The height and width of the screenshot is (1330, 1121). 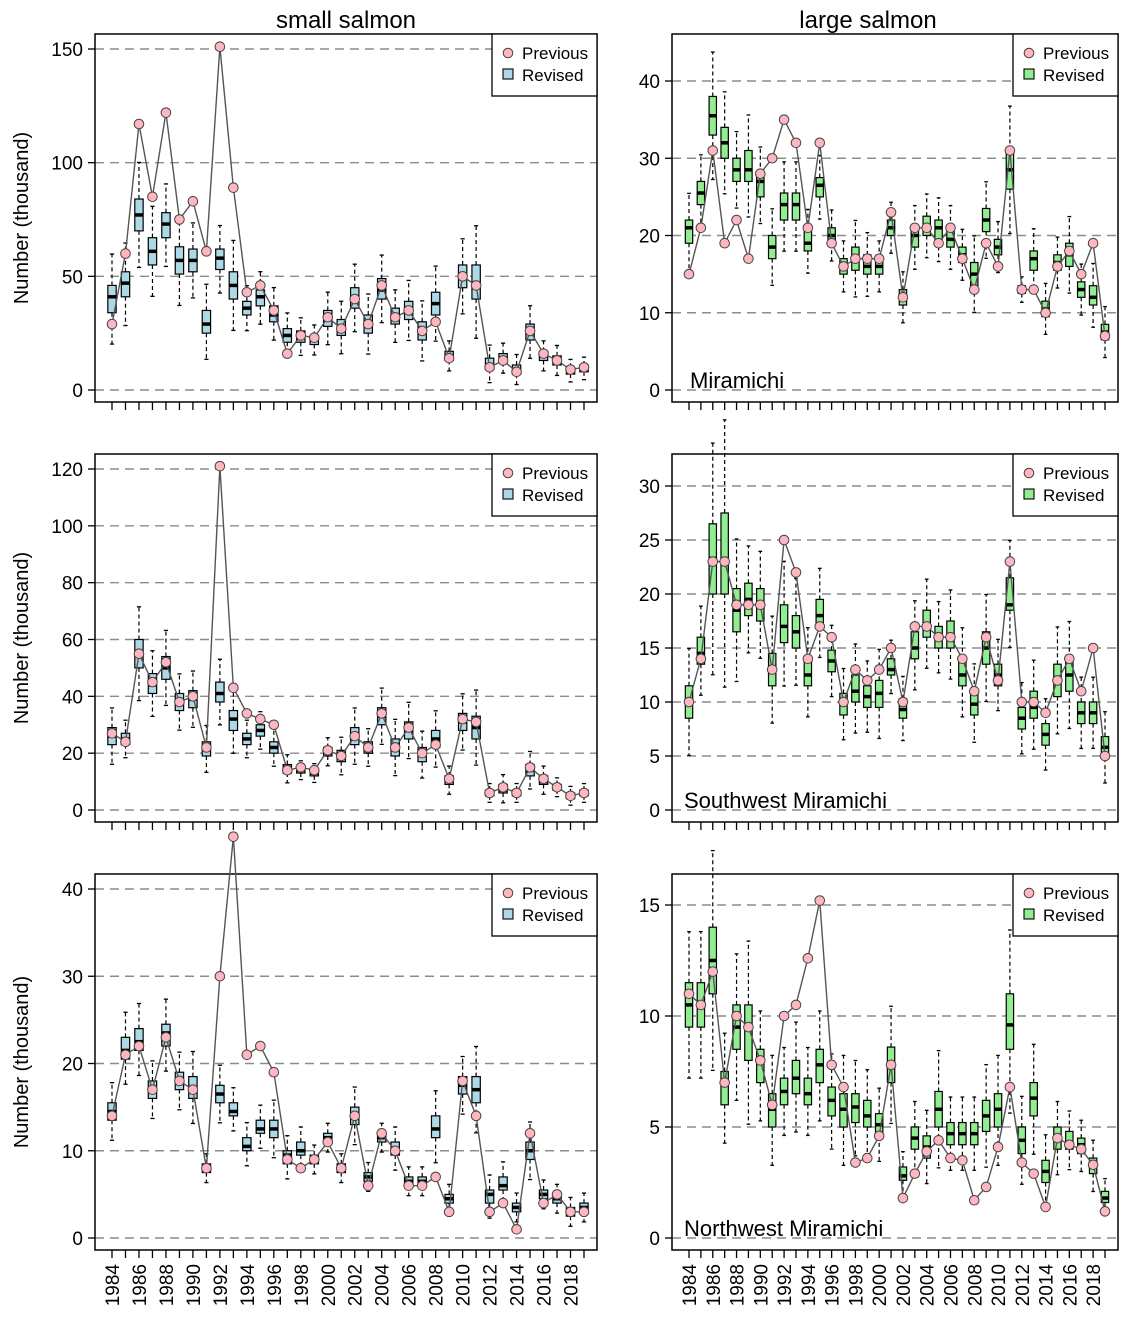 I want to click on box-1999, so click(x=867, y=264).